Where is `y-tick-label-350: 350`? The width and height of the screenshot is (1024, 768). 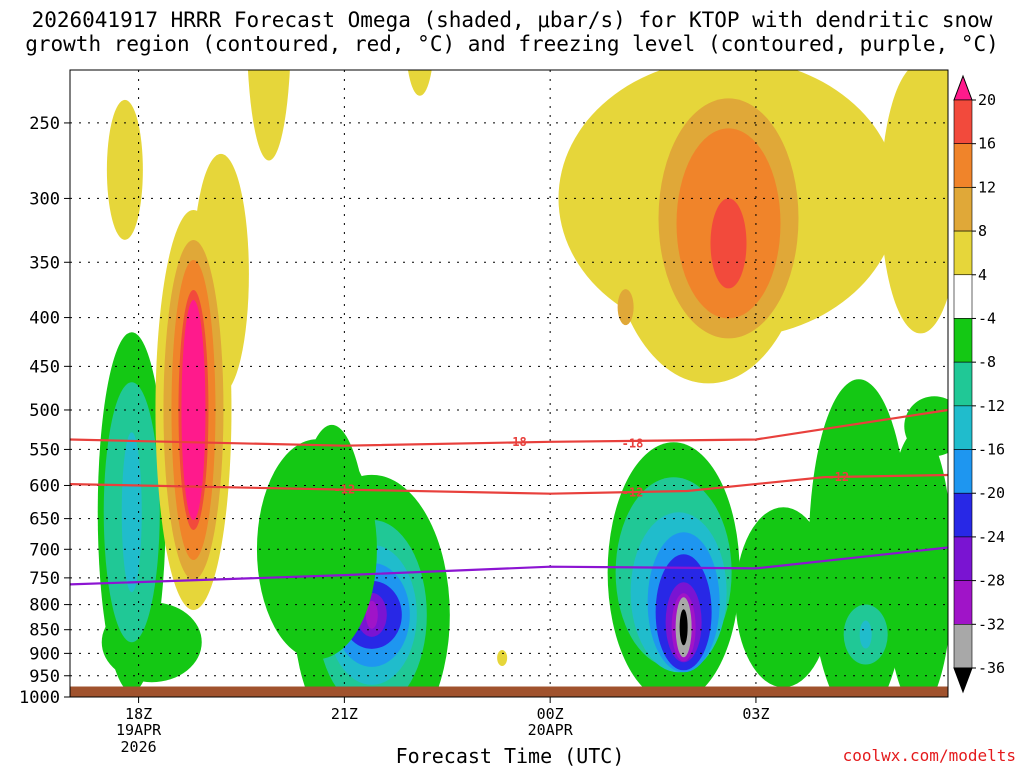
y-tick-label-350: 350 is located at coordinates (44, 263).